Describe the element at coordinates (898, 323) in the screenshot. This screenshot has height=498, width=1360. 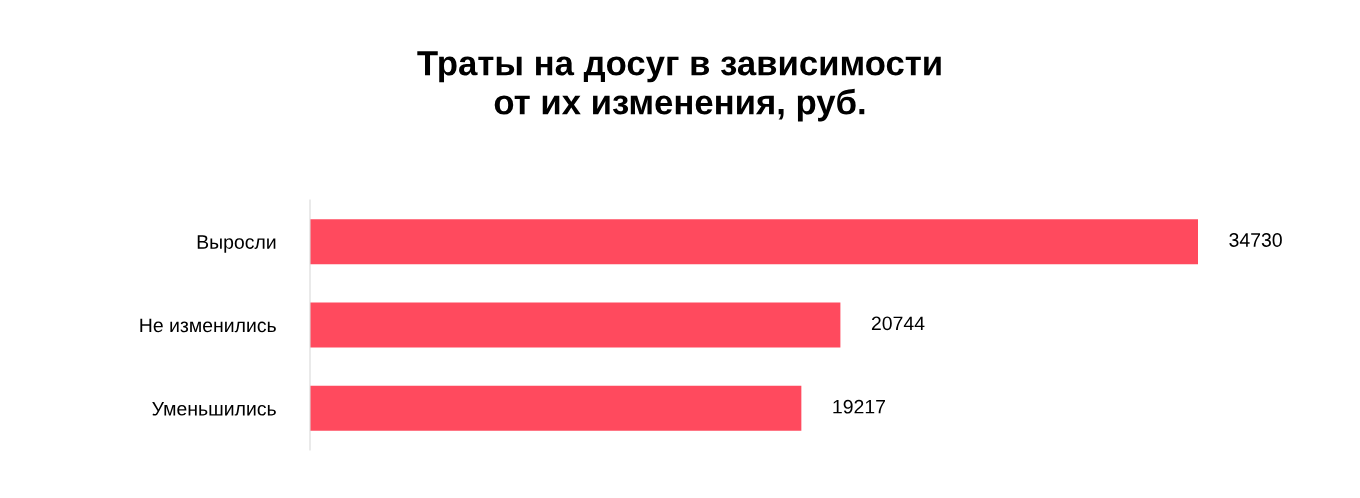
I see `data-label: 20744` at that location.